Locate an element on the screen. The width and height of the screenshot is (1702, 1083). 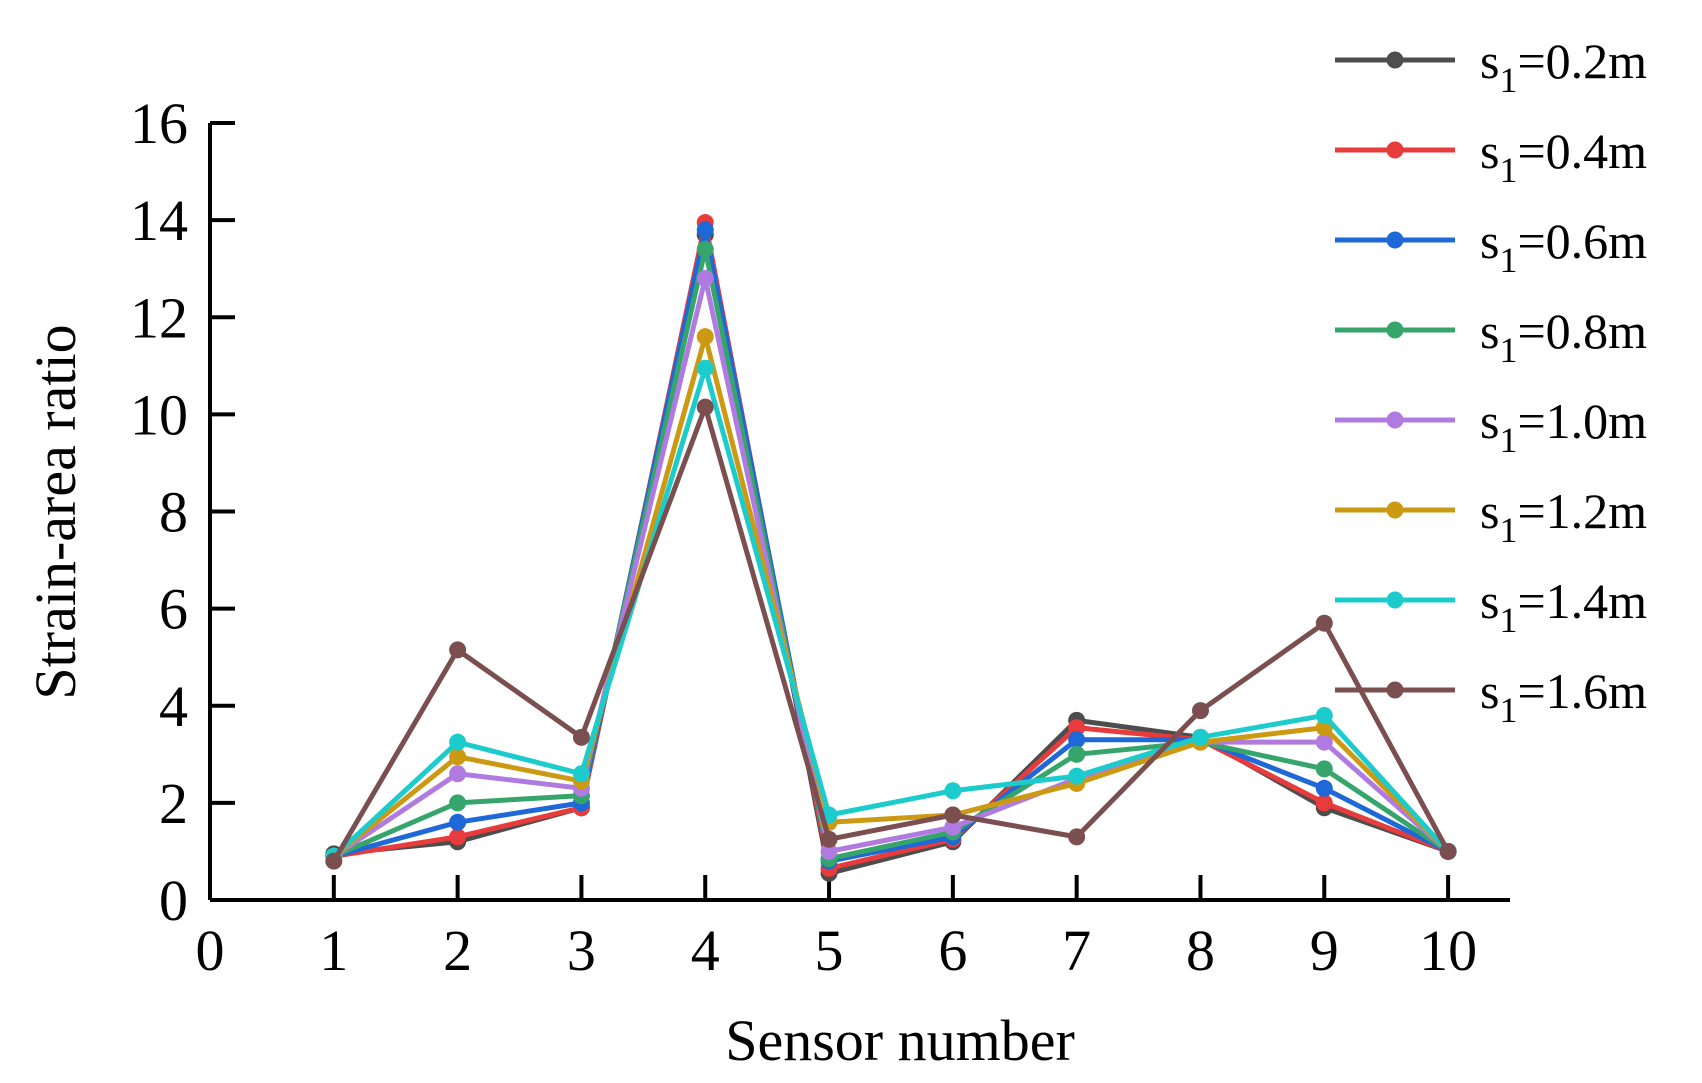
legend-item: s1=1.0m is located at coordinates (1491, 426).